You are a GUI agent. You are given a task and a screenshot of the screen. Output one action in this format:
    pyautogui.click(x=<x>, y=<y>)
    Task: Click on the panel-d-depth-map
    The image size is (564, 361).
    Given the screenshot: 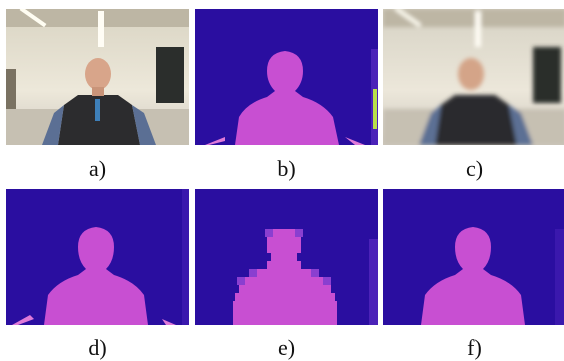 What is the action you would take?
    pyautogui.click(x=97, y=257)
    